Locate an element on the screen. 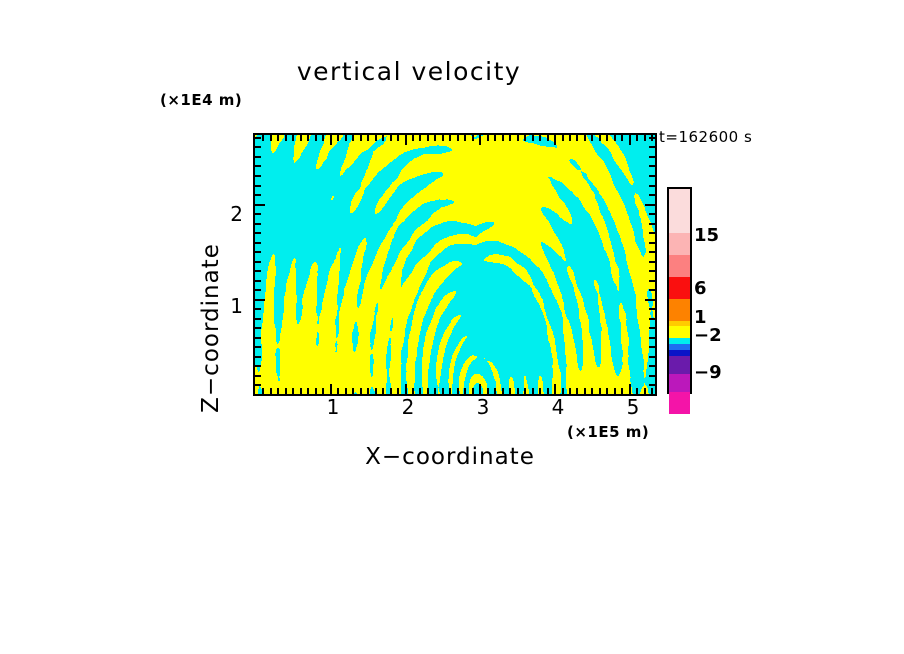 This screenshot has height=654, width=904. x-axis-label-text: X−coordinate is located at coordinates (450, 457).